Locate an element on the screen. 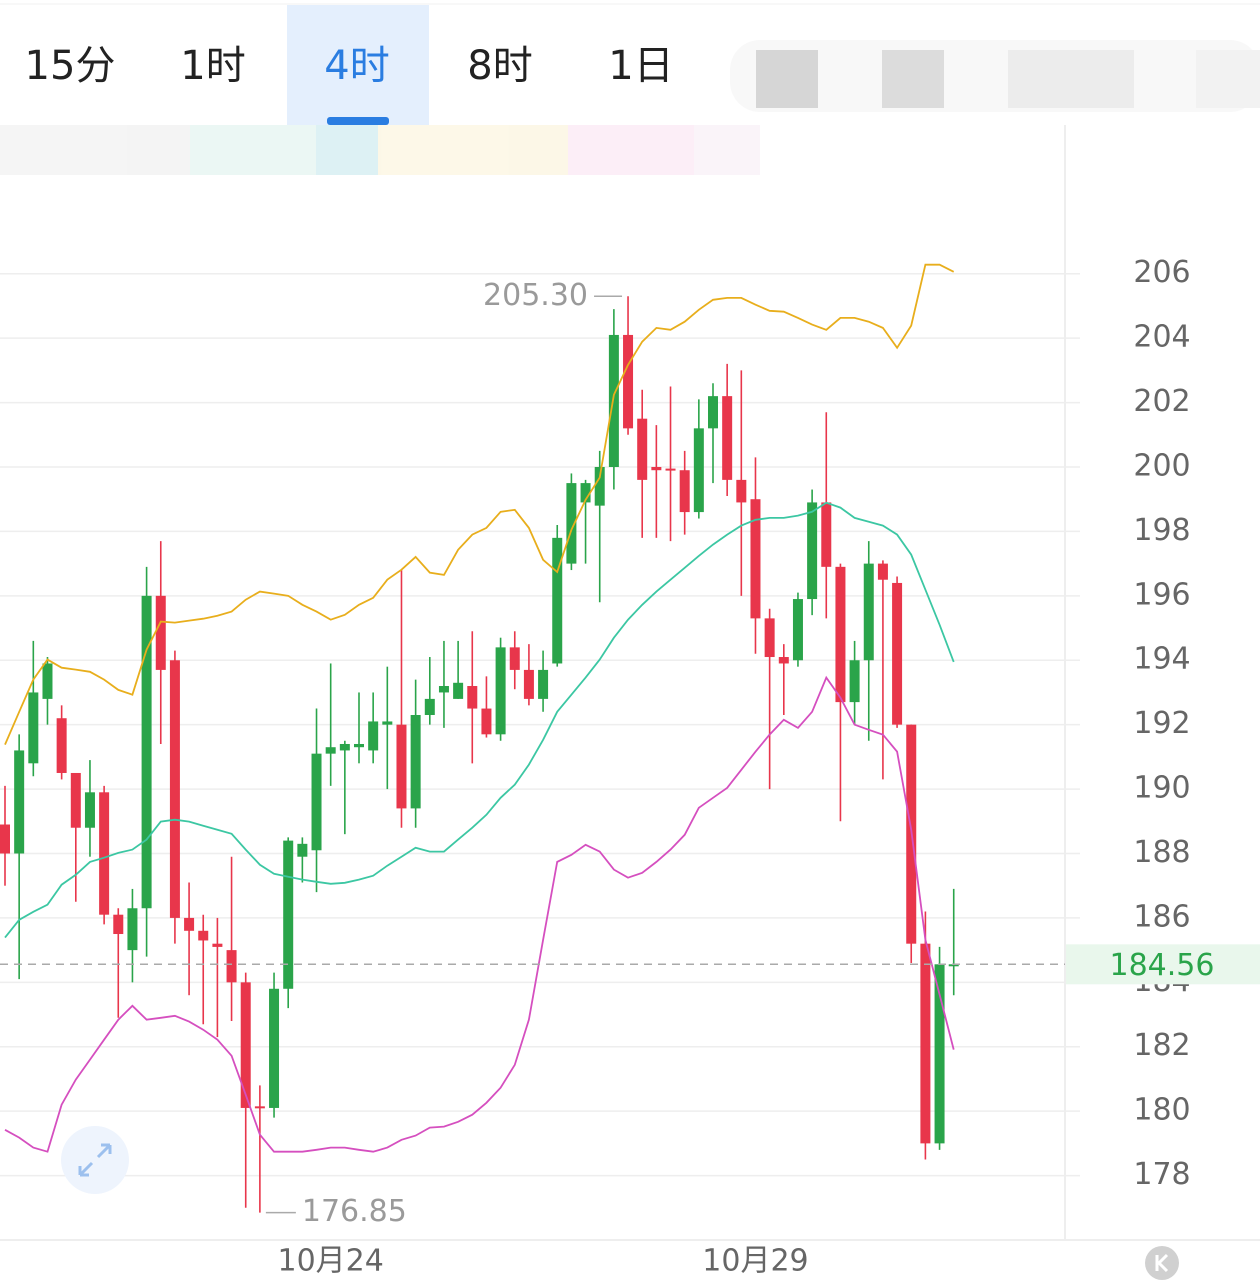 The height and width of the screenshot is (1287, 1260). k-badge-icon is located at coordinates (1162, 1263).